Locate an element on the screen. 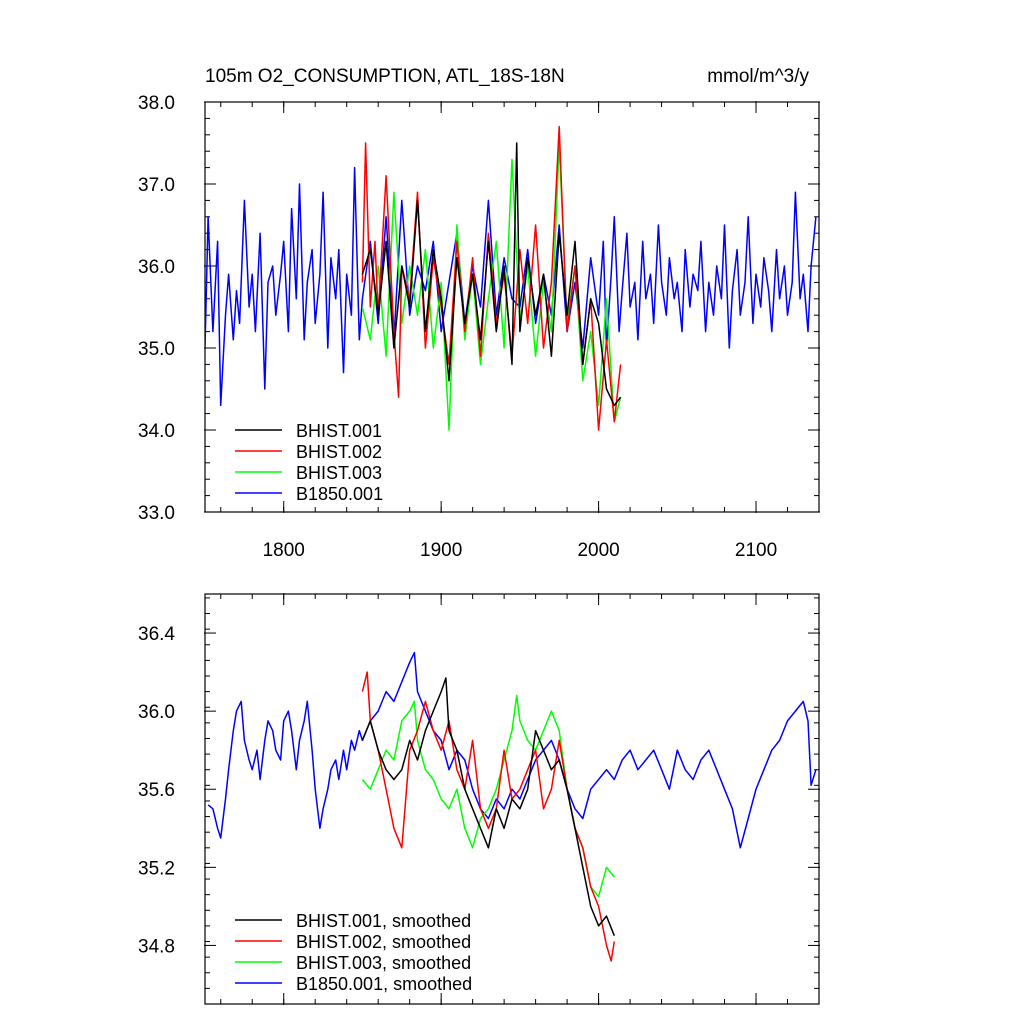 The height and width of the screenshot is (1024, 1024). legend-label: BHIST.003, smoothed is located at coordinates (383, 963).